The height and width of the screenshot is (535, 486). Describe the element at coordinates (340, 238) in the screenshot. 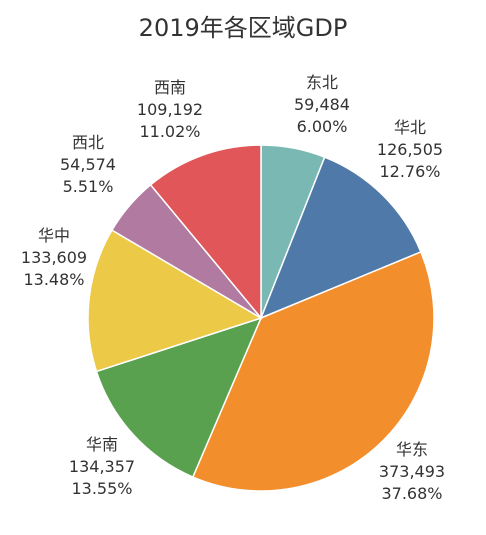

I see `pie-slice-huabei` at that location.